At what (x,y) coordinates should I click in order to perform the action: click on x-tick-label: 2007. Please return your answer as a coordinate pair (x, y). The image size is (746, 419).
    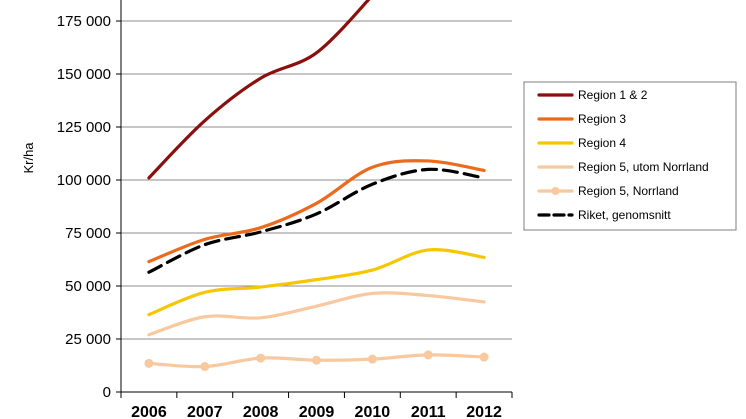
    Looking at the image, I should click on (205, 411).